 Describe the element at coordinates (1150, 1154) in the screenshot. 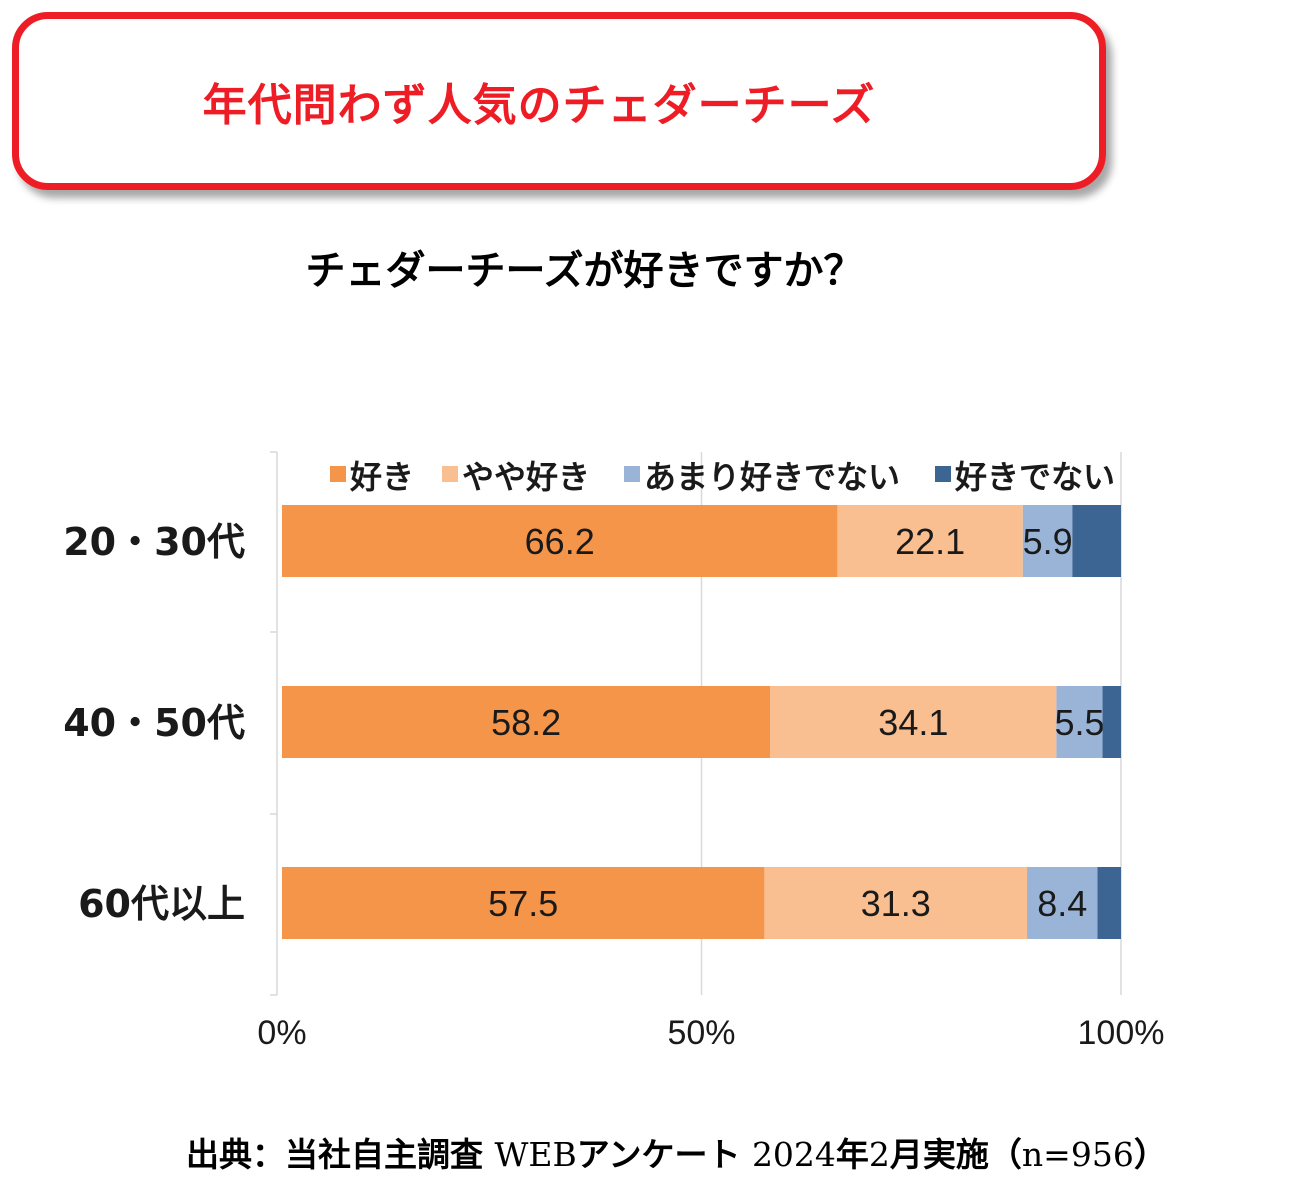

I see `source-part: ）` at that location.